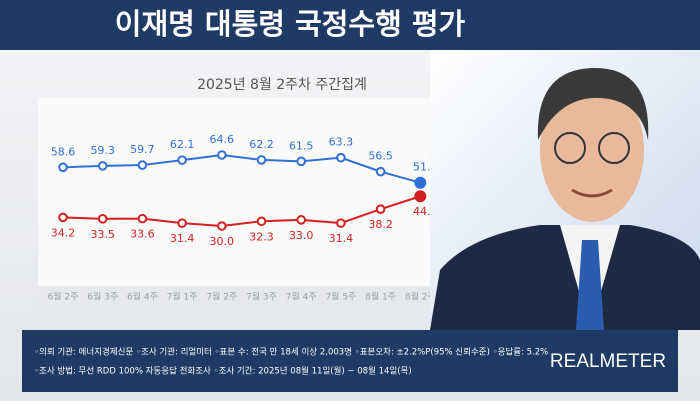 The height and width of the screenshot is (405, 700). Describe the element at coordinates (592, 193) in the screenshot. I see `smile` at that location.